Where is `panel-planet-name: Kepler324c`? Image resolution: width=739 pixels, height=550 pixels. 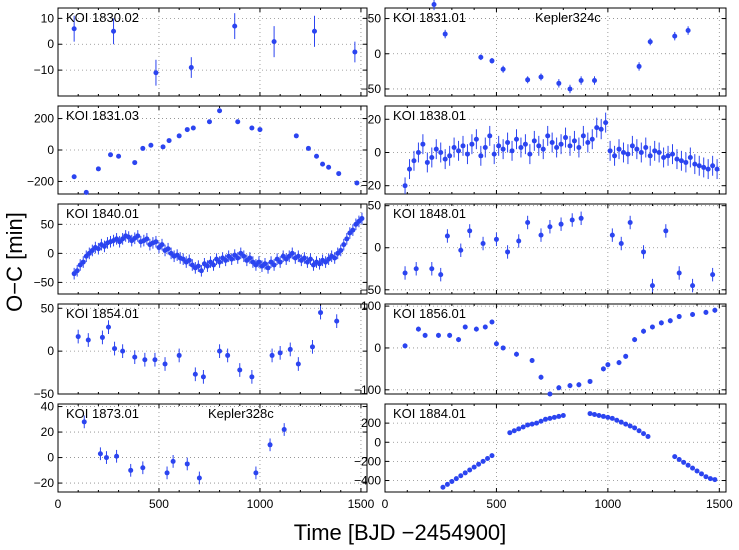 panel-planet-name: Kepler324c is located at coordinates (568, 17).